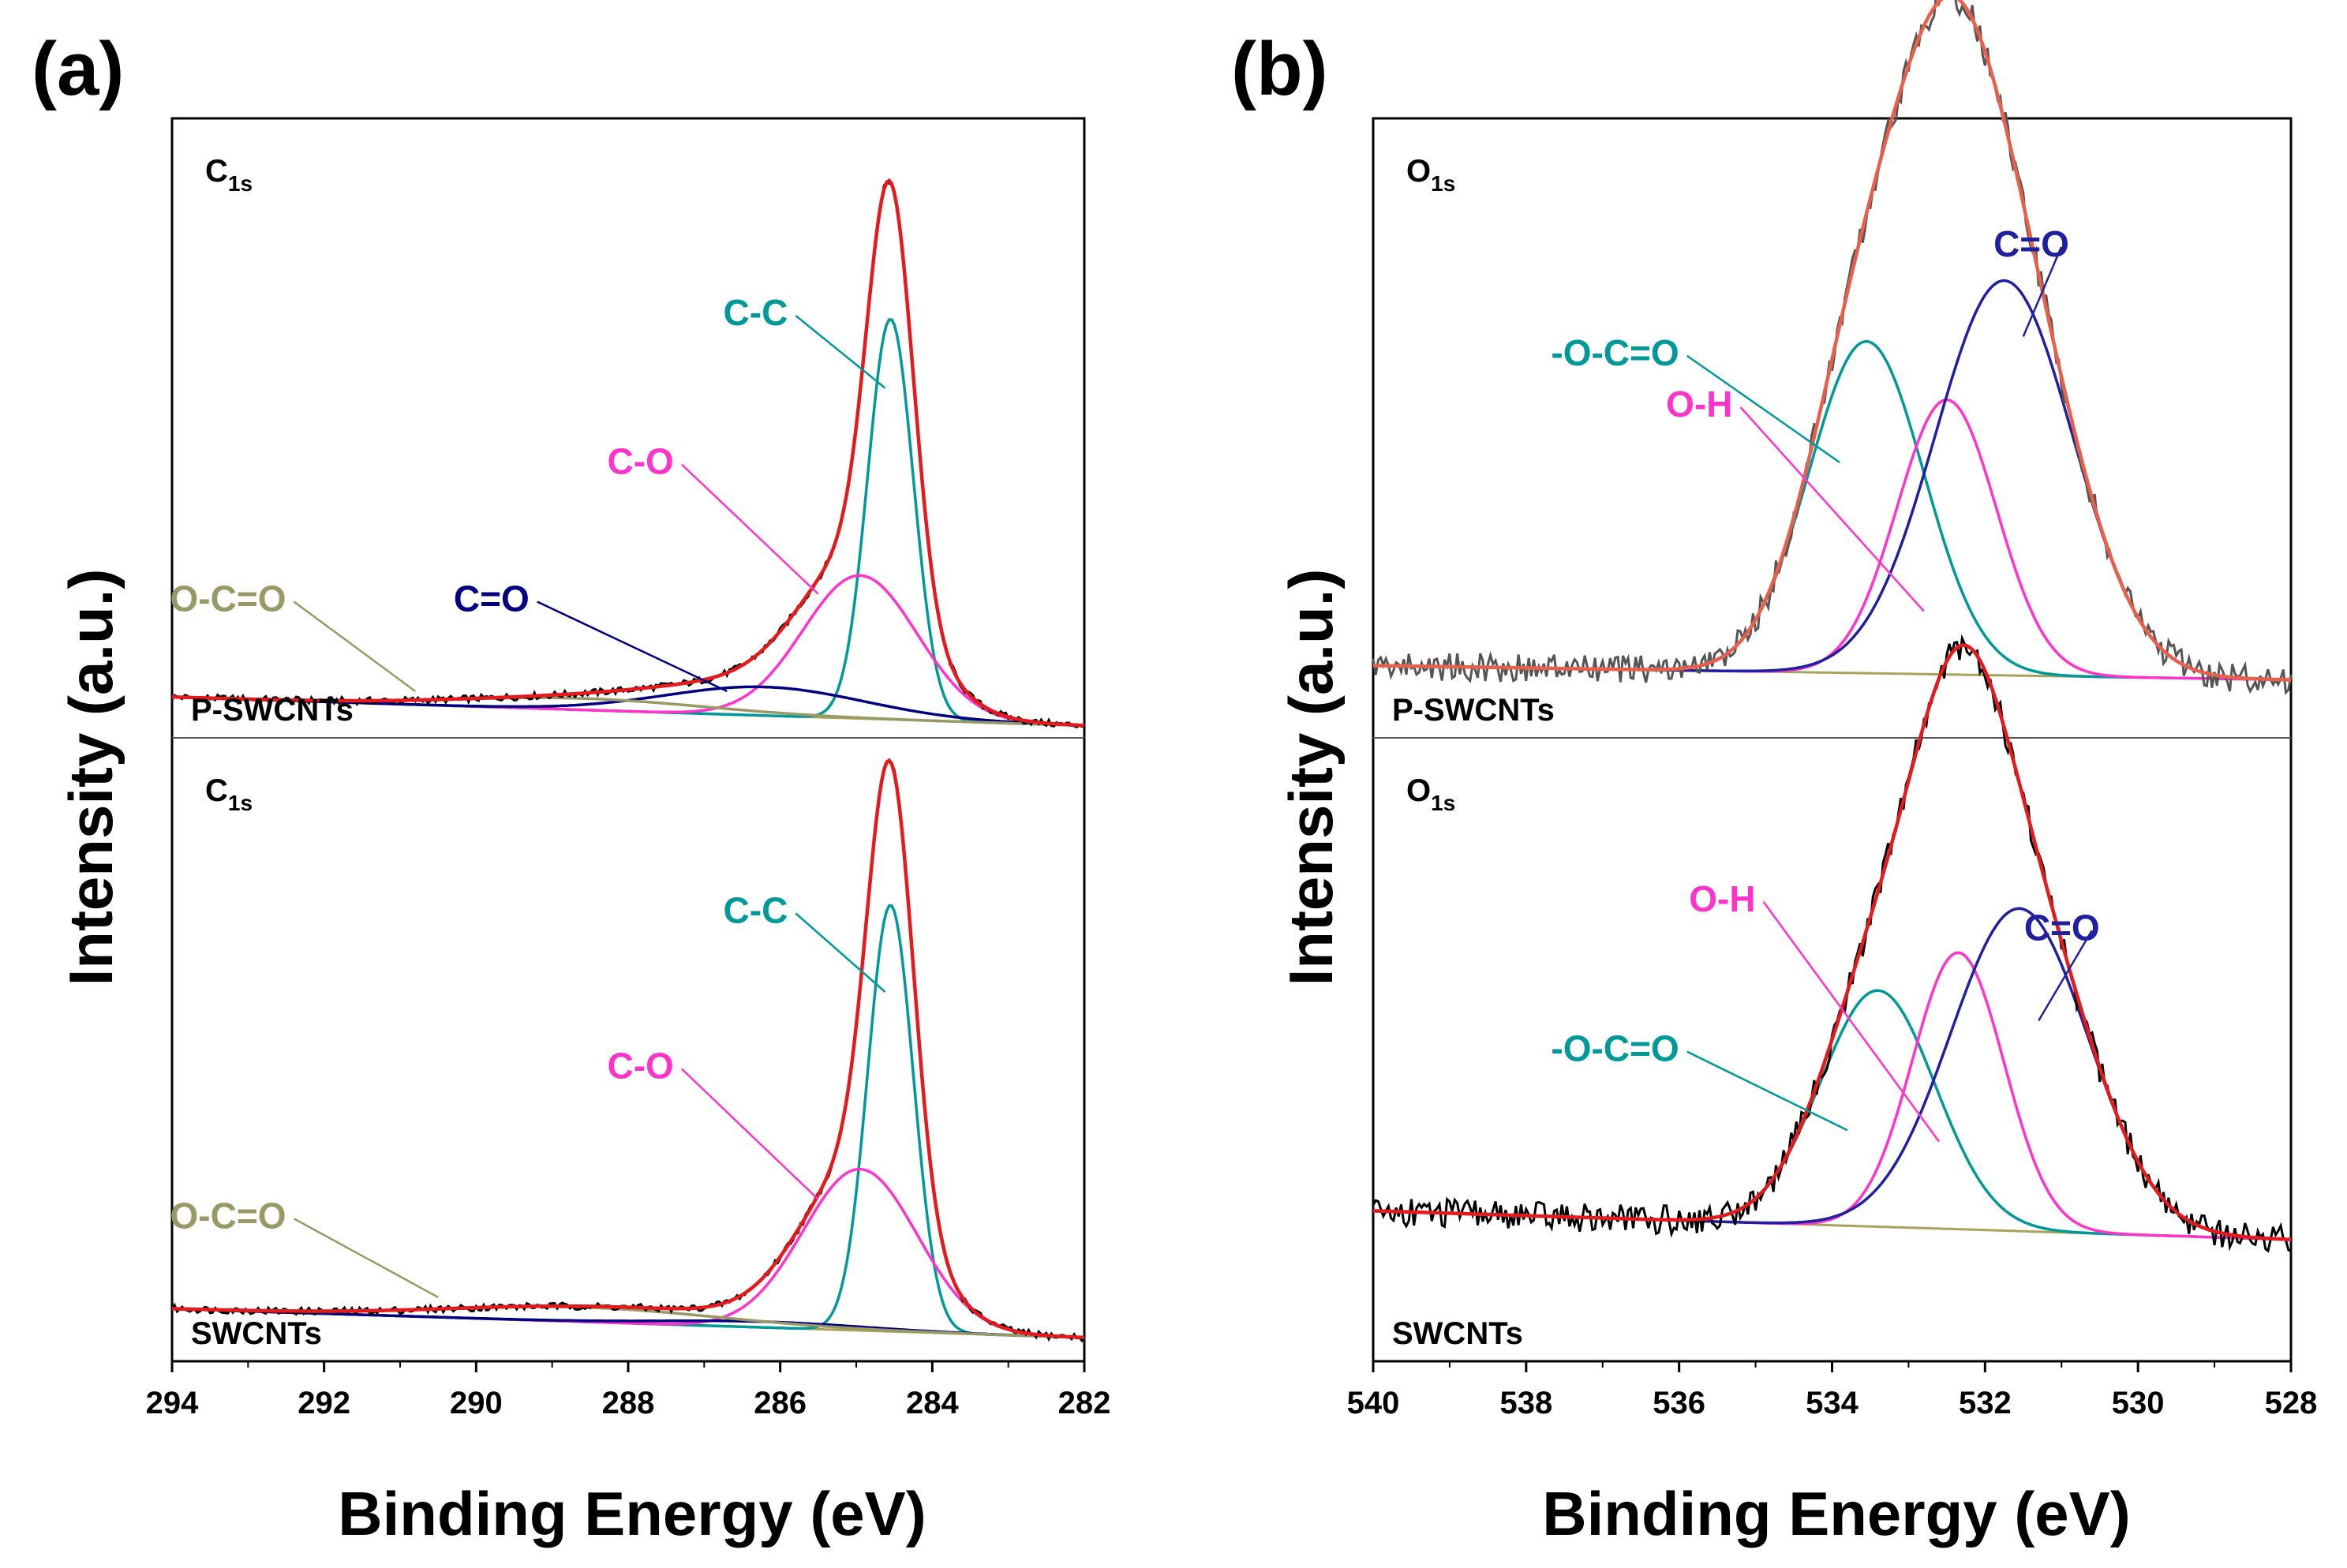  Describe the element at coordinates (1986, 1403) in the screenshot. I see `x-tick-label: 532` at that location.